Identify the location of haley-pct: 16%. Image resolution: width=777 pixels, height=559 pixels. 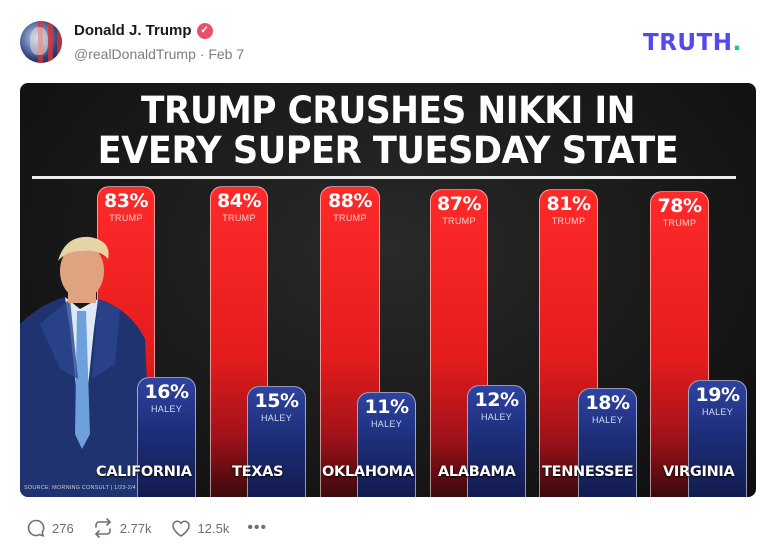
(166, 392).